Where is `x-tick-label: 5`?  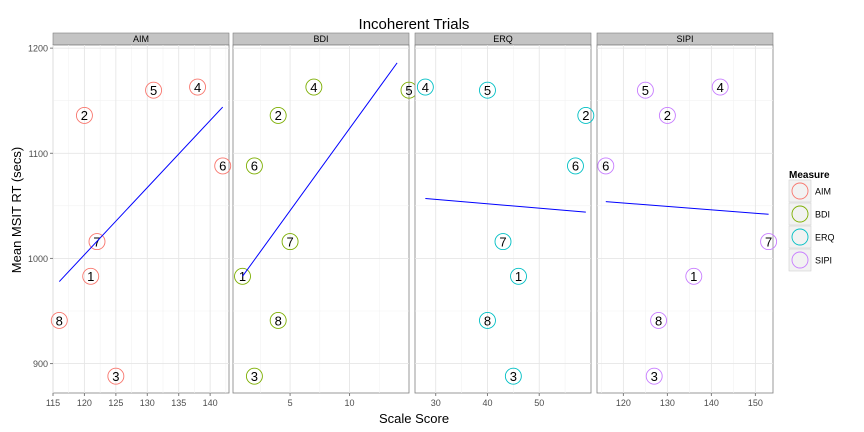
x-tick-label: 5 is located at coordinates (290, 403).